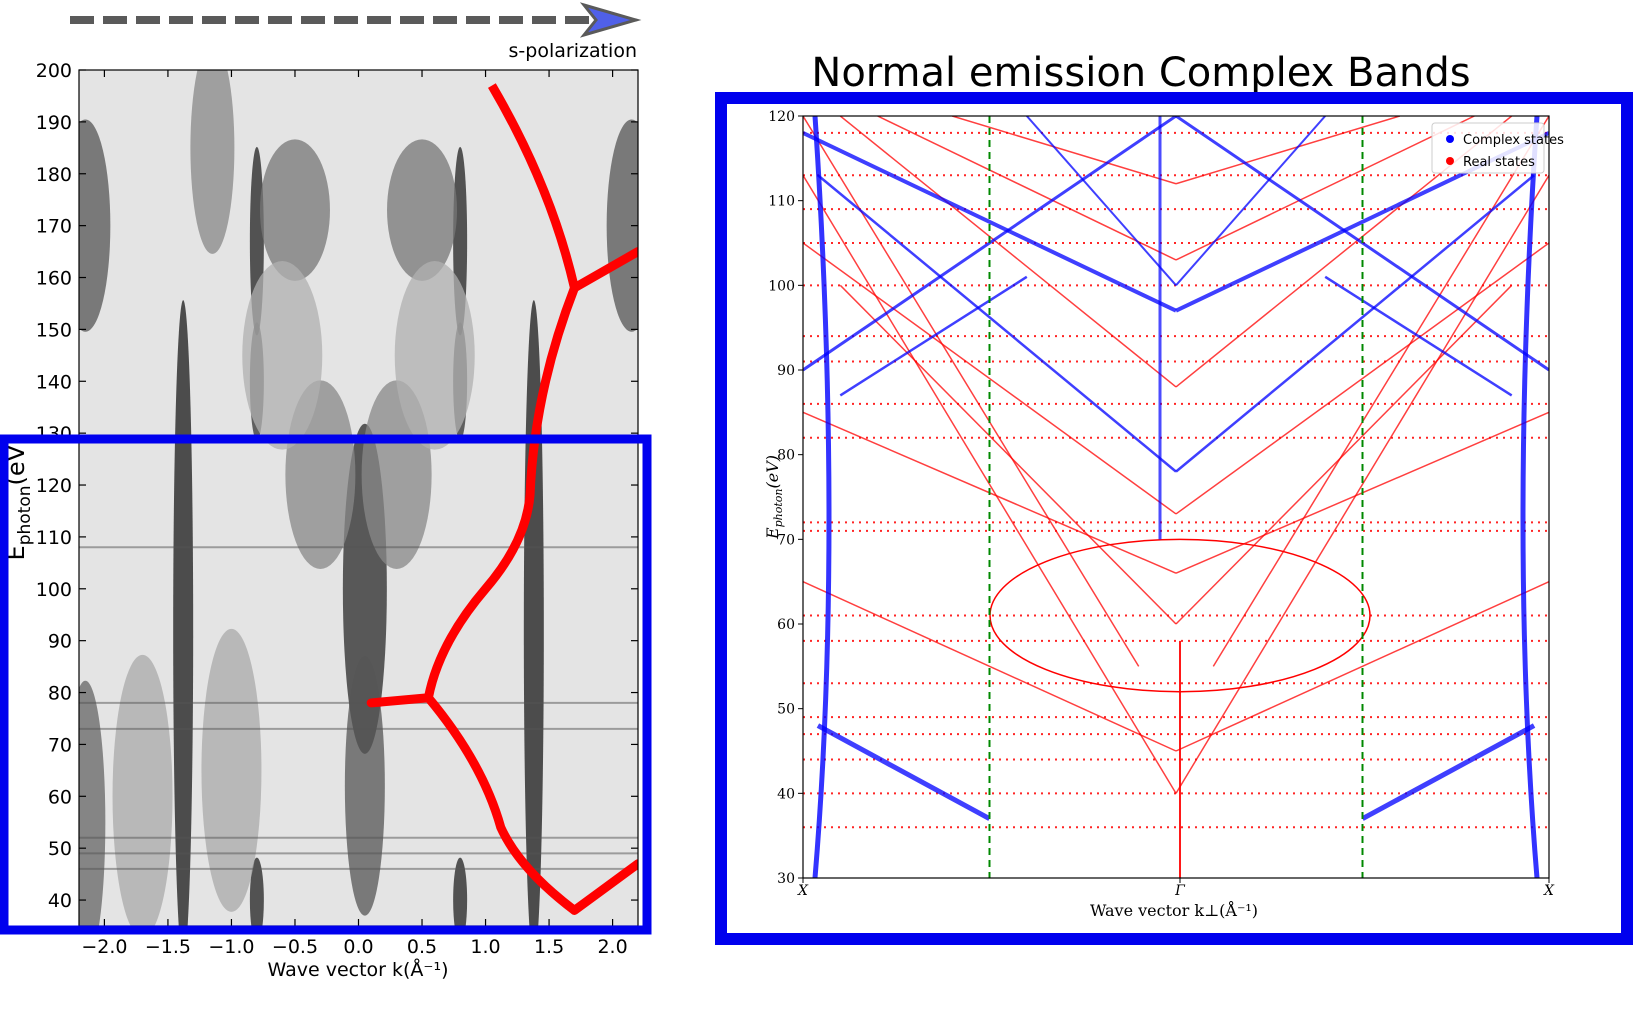 The image size is (1633, 1023). I want to click on legend: Complex states Real states, so click(1497, 148).